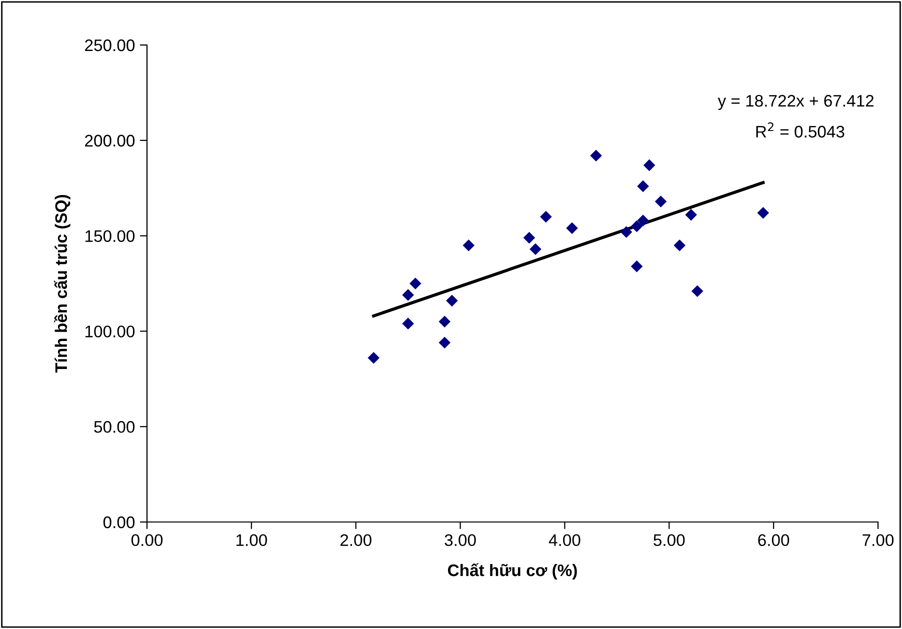 The image size is (902, 629). What do you see at coordinates (669, 540) in the screenshot?
I see `x-tick-label: 5.00` at bounding box center [669, 540].